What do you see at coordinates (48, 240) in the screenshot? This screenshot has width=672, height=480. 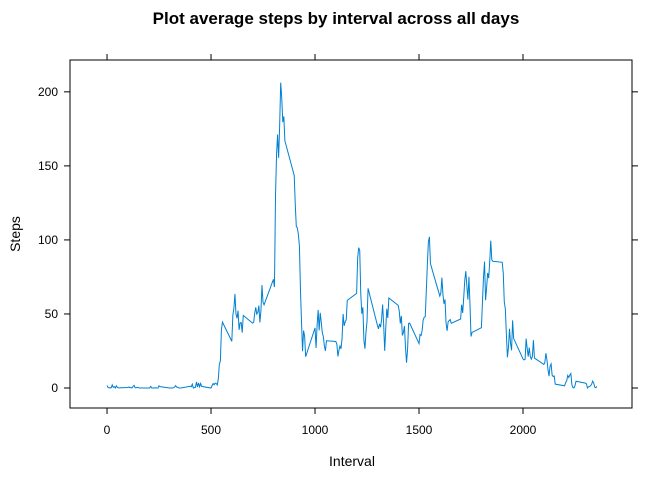 I see `y-tick-label: 100` at bounding box center [48, 240].